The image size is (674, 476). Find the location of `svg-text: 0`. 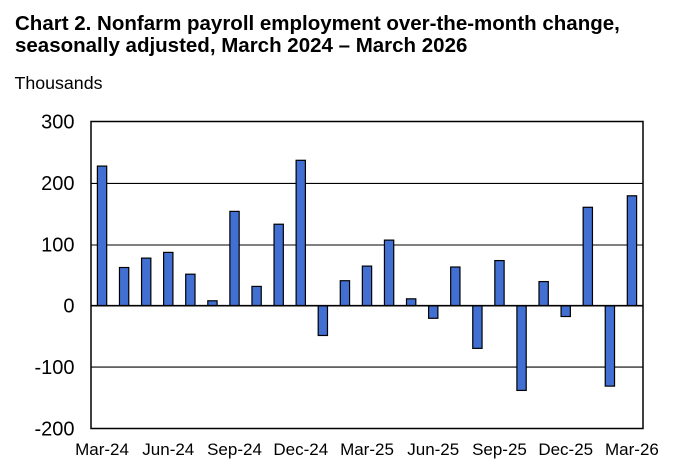

svg-text: 0 is located at coordinates (68, 307).